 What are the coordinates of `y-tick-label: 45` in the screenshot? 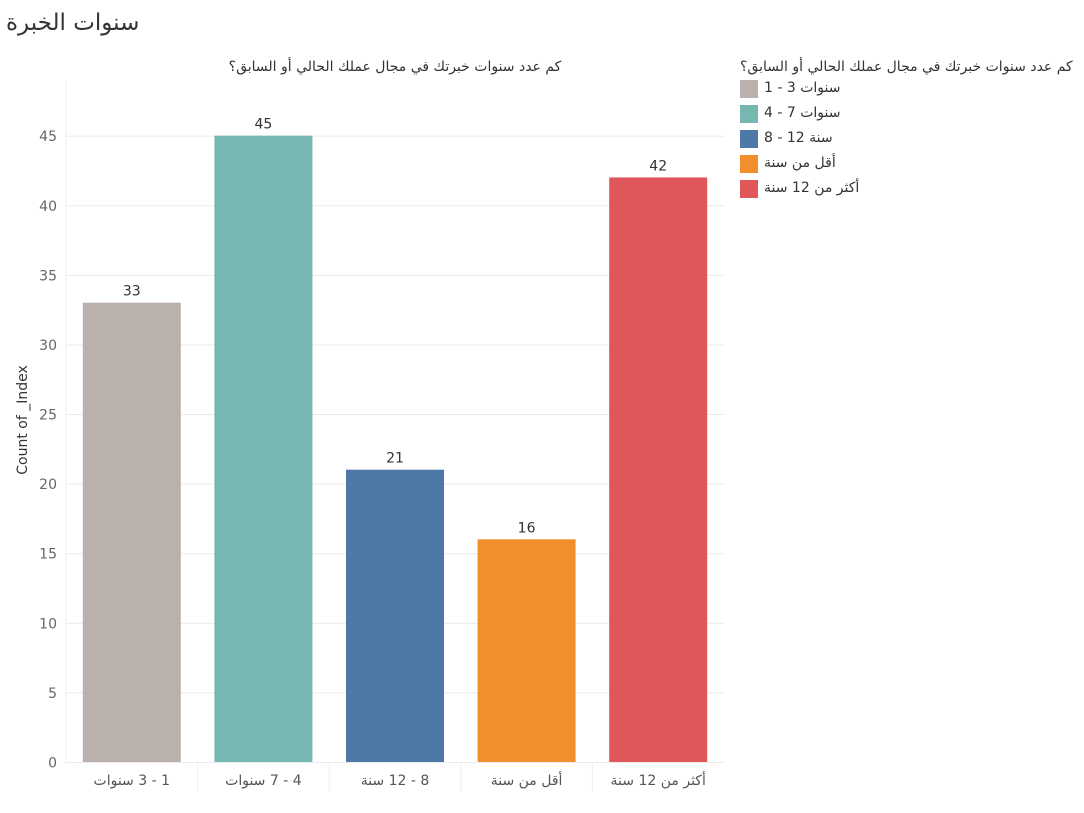 It's located at (48, 137).